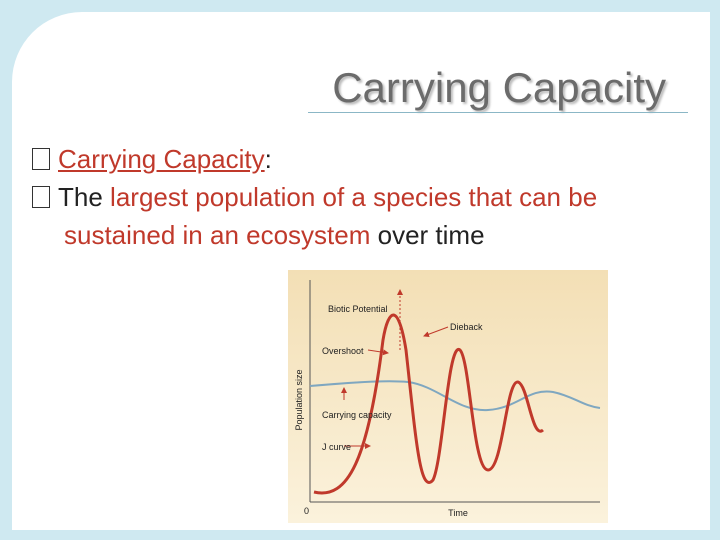 The width and height of the screenshot is (720, 540). What do you see at coordinates (80, 197) in the screenshot?
I see `lead: The` at bounding box center [80, 197].